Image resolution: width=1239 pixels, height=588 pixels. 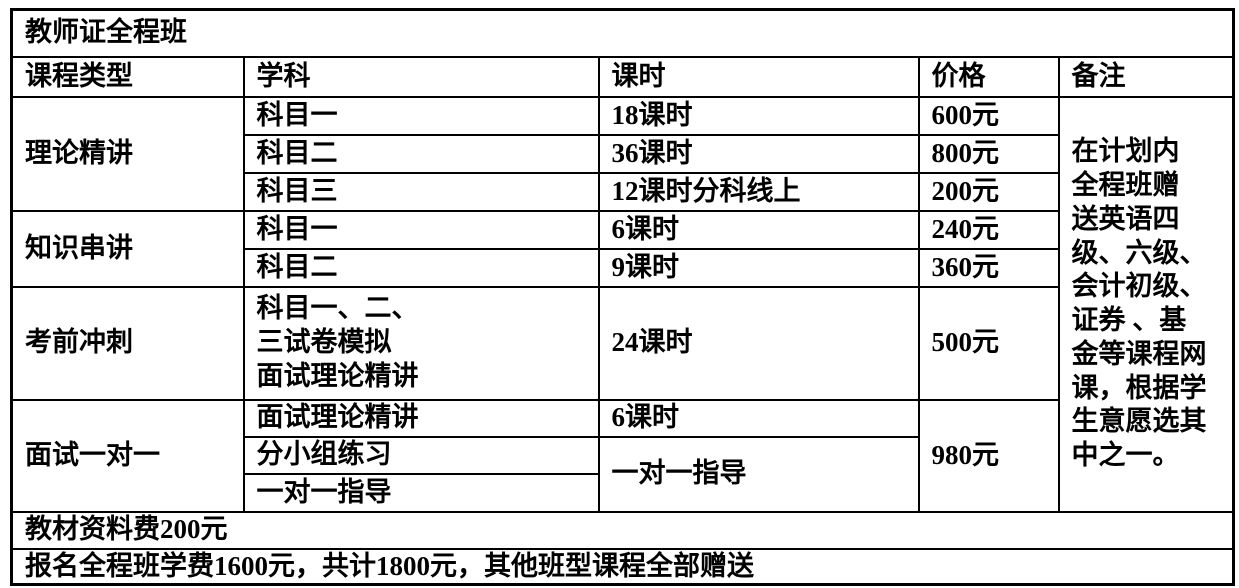 I want to click on subject-cell: 分小组练习, so click(x=421, y=455).